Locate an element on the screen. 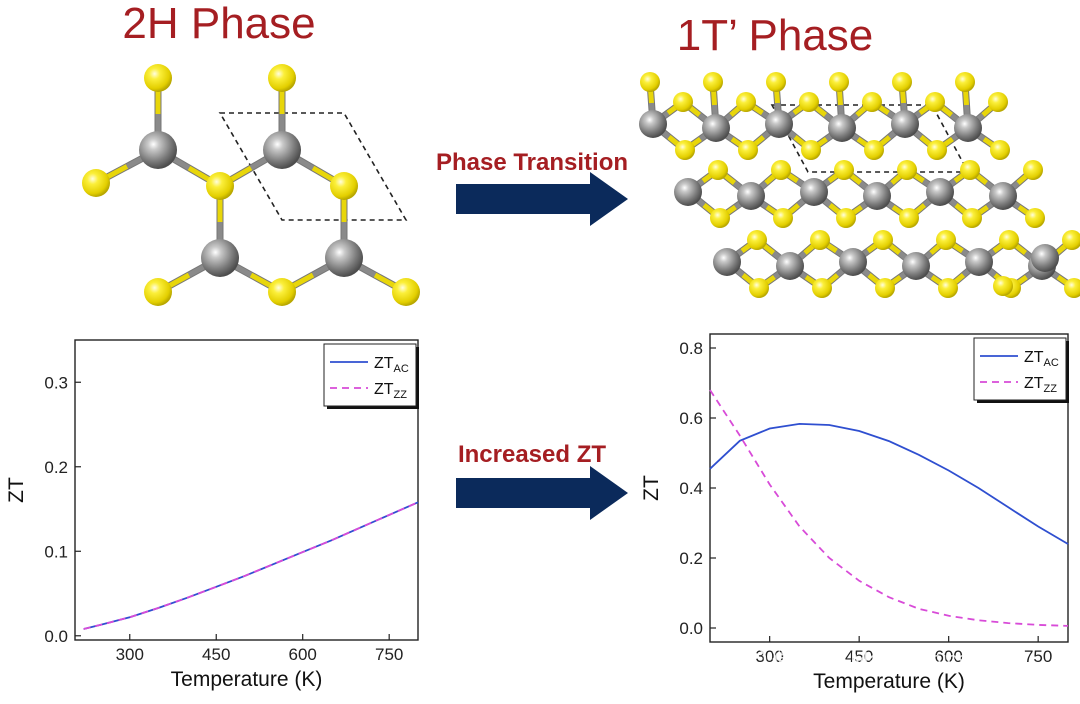 The width and height of the screenshot is (1080, 704). wechat-icon is located at coordinates (752, 659).